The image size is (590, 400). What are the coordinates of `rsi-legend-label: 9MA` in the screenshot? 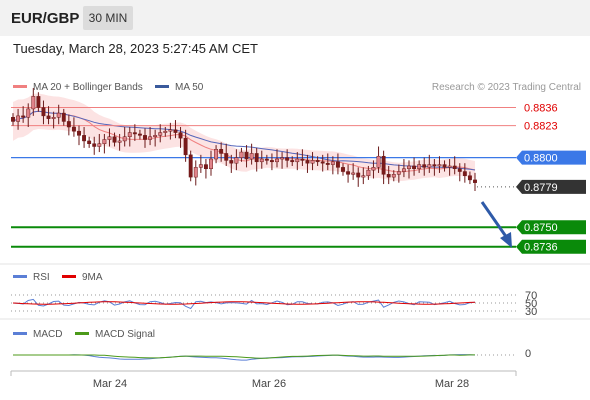 It's located at (92, 277).